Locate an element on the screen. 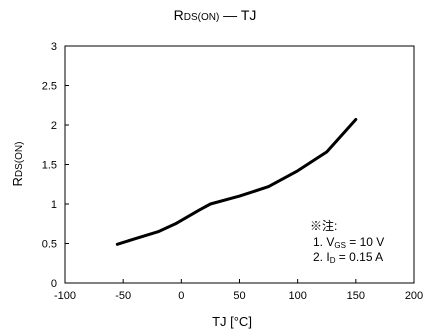 The image size is (430, 334). x-axis-title: TJ [°C] is located at coordinates (232, 321).